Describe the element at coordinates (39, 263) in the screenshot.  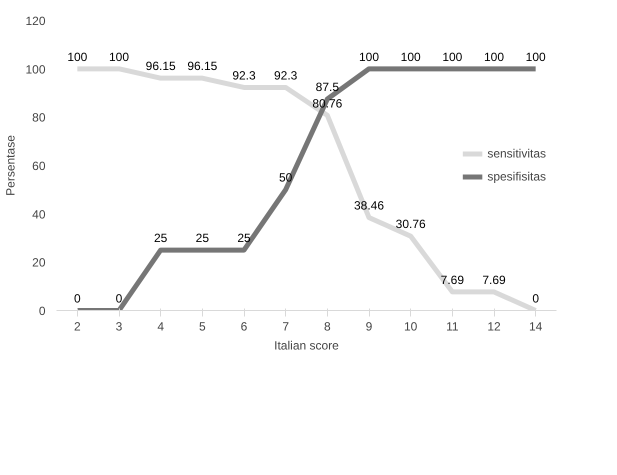
I see `y-tick-label: 20` at that location.